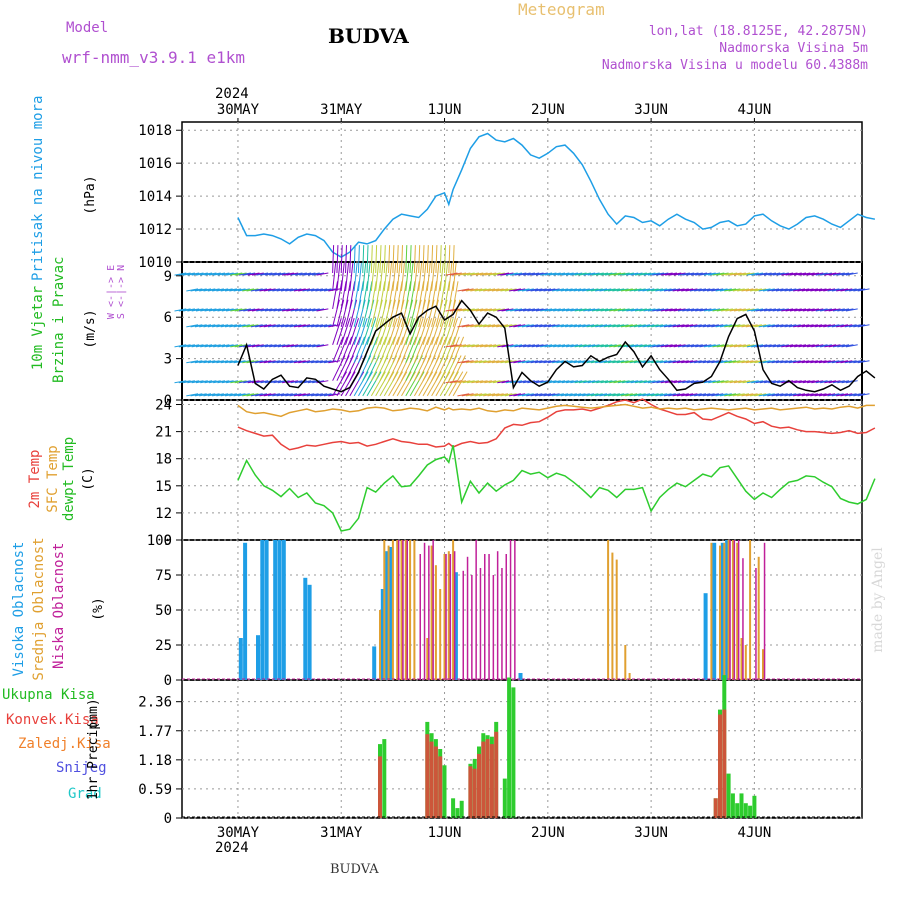 This screenshot has width=900, height=900. Describe the element at coordinates (154, 57) in the screenshot. I see `model-name: wrf-nmm_v3.9.1 e1km` at that location.